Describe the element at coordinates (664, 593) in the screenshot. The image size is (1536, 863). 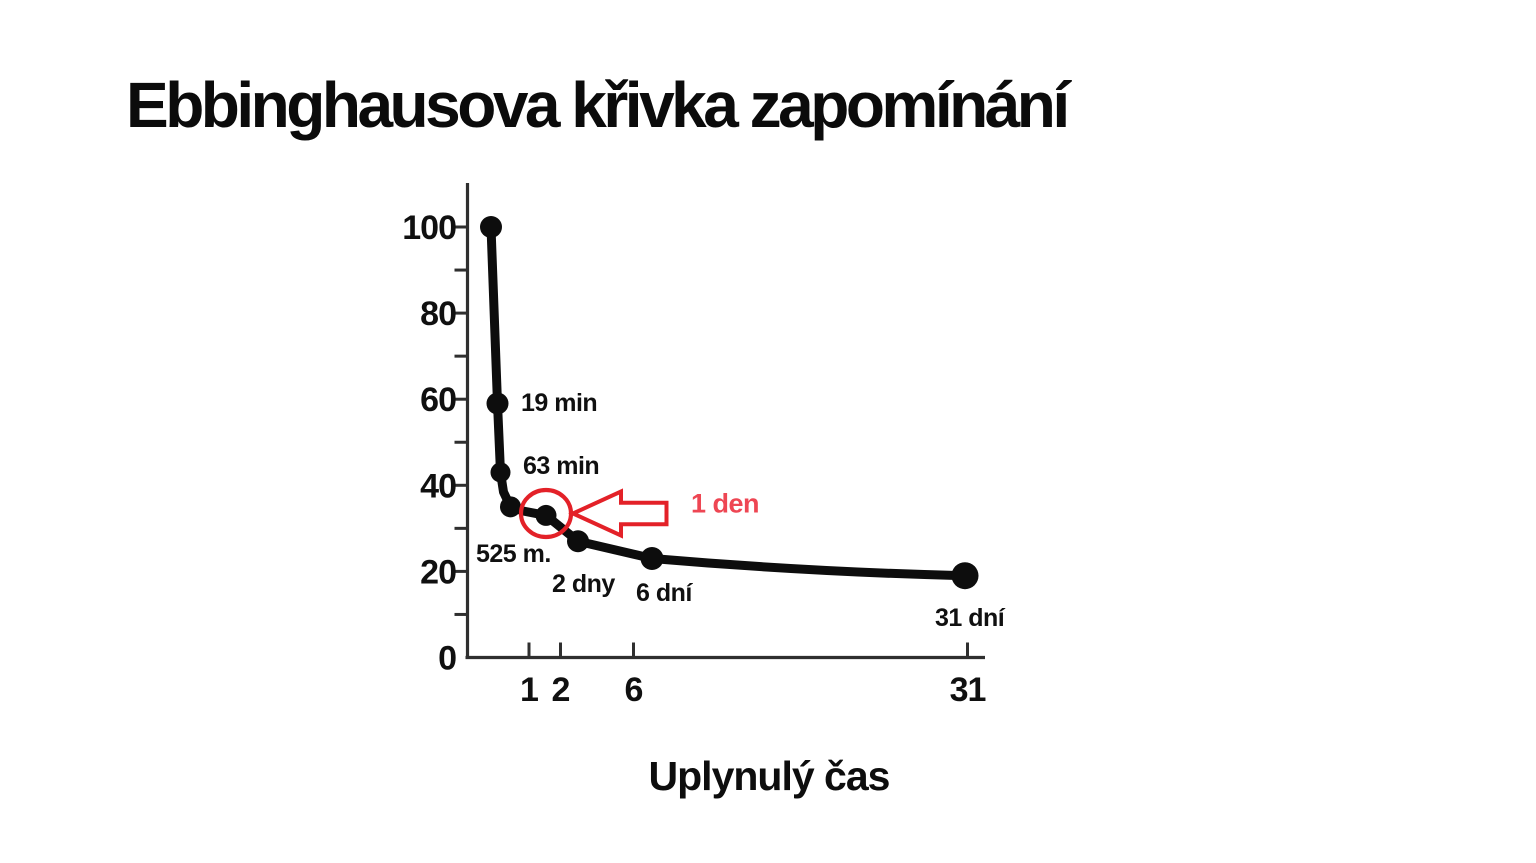
I see `point-label-6-dni: 6 dní` at that location.